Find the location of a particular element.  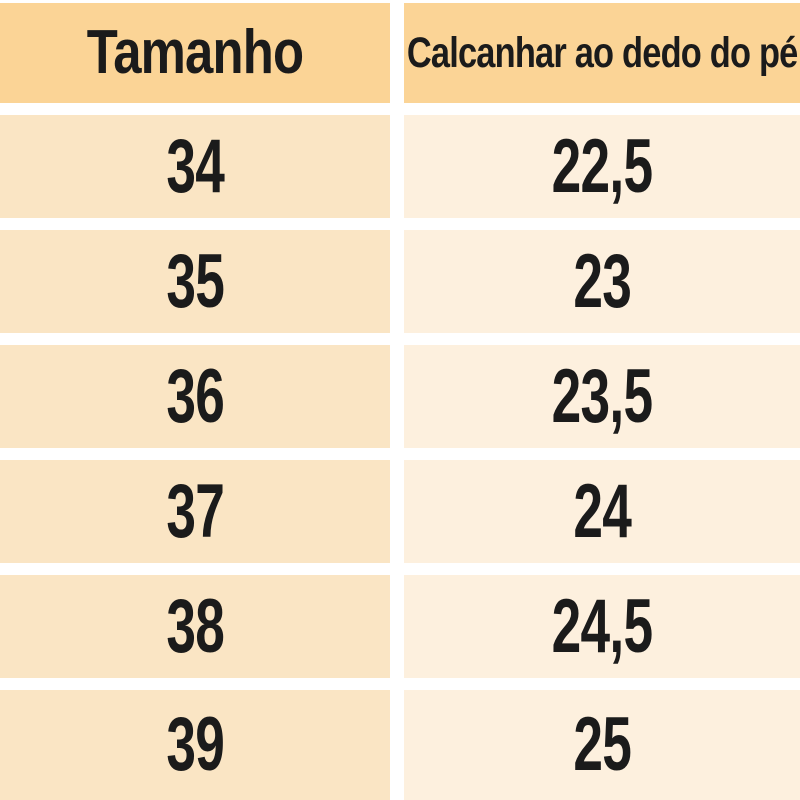

length-value: 23 is located at coordinates (602, 281).